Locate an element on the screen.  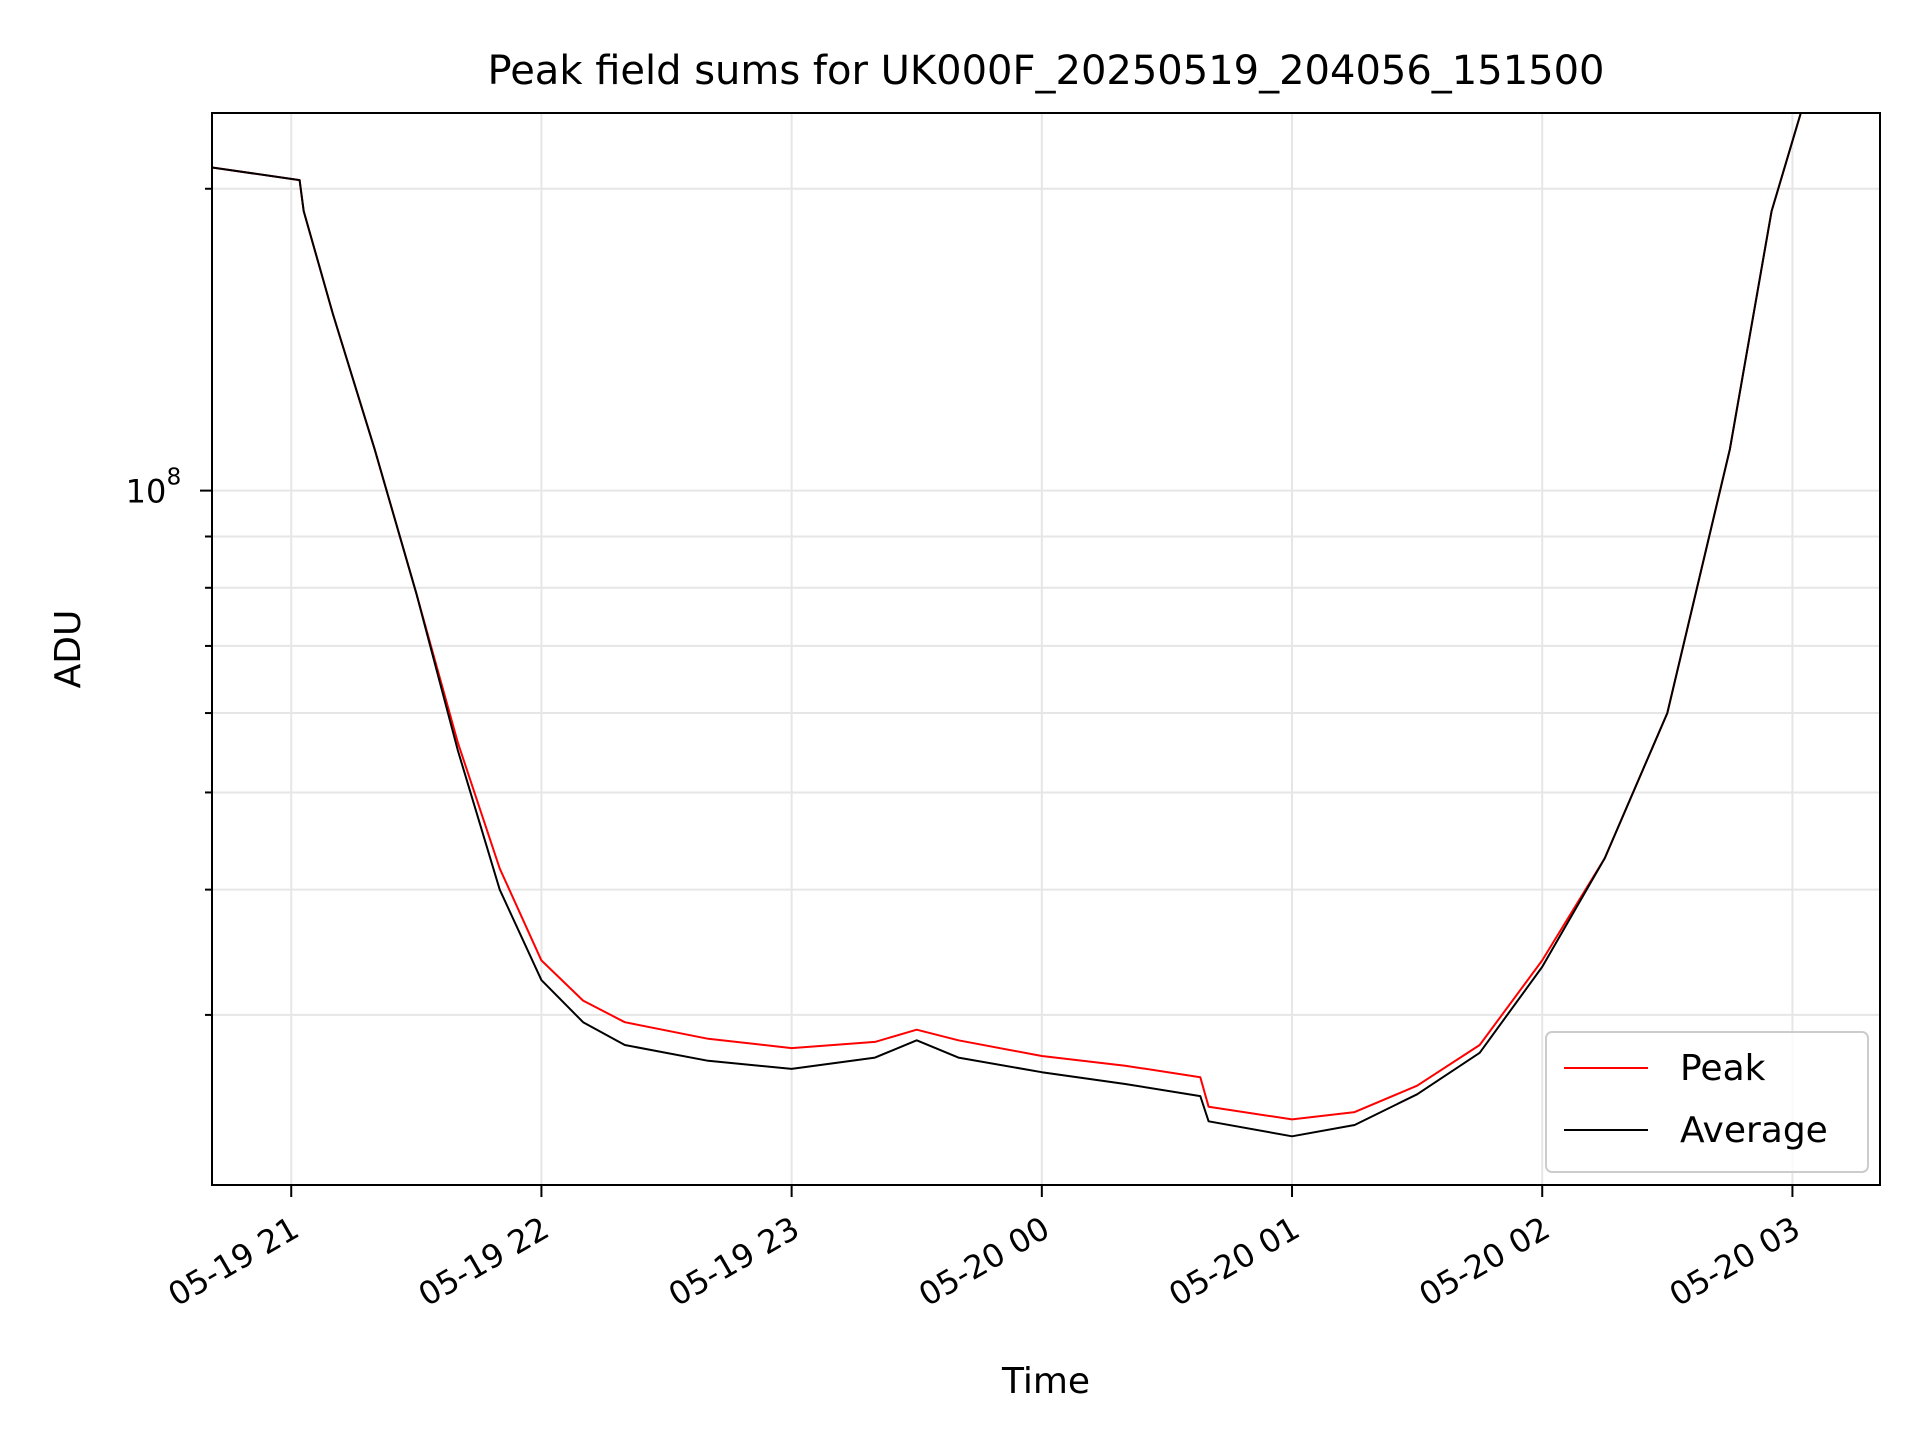
y-tick-label-base: 10 is located at coordinates (146, 492).